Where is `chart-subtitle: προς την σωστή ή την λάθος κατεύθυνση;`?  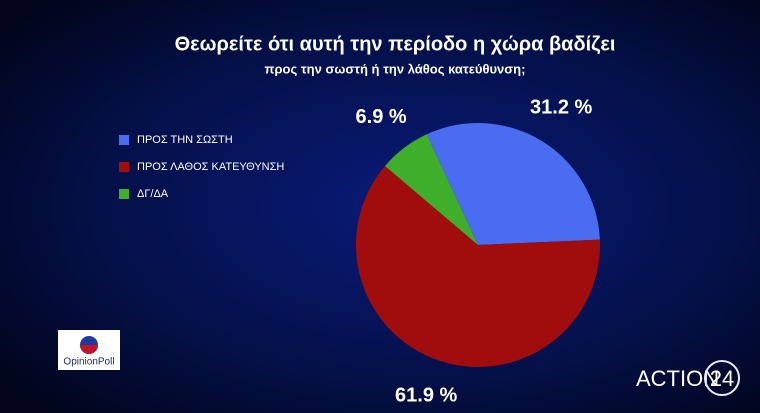
chart-subtitle: προς την σωστή ή την λάθος κατεύθυνση; is located at coordinates (395, 68).